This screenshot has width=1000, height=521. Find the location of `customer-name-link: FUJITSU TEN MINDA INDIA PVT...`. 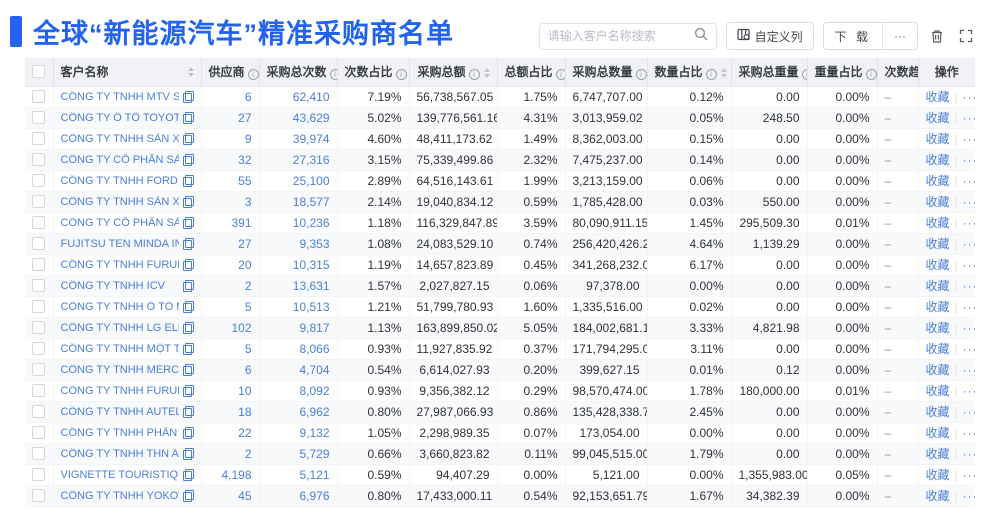

customer-name-link: FUJITSU TEN MINDA INDIA PVT... is located at coordinates (119, 243).